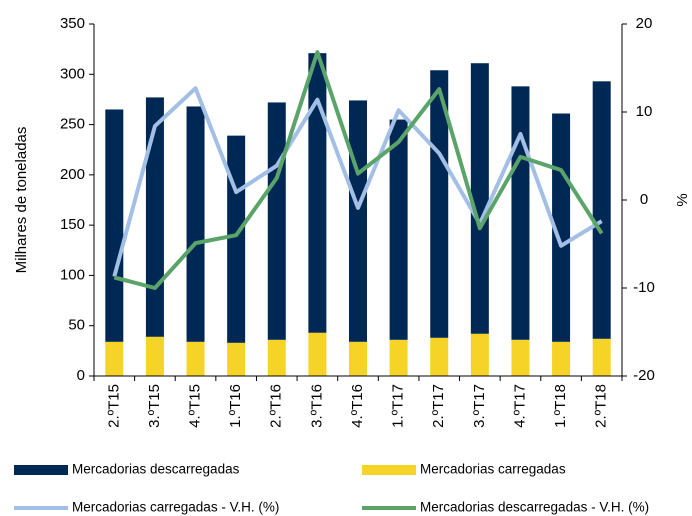  Describe the element at coordinates (72, 124) in the screenshot. I see `y-tick-label: 250` at that location.